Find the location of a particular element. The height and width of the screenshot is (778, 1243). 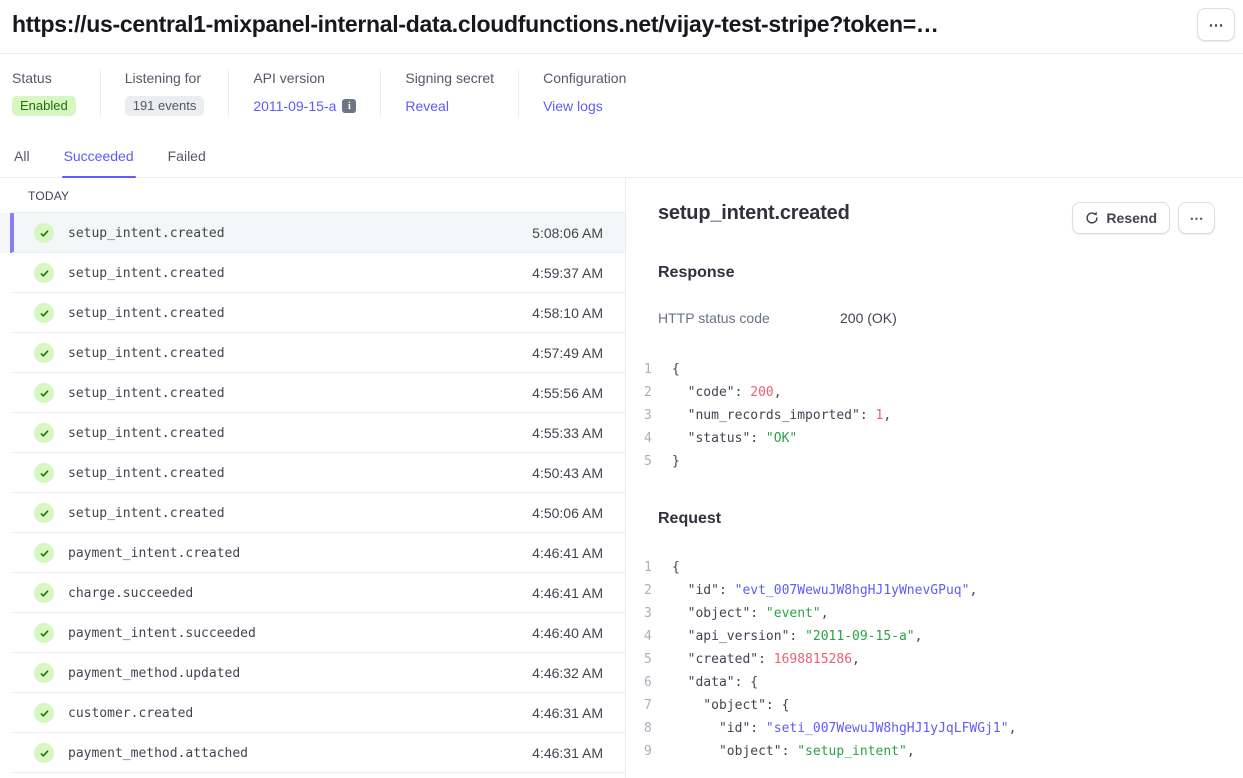

code-text: "num_records_imported": 1, is located at coordinates (782, 415).